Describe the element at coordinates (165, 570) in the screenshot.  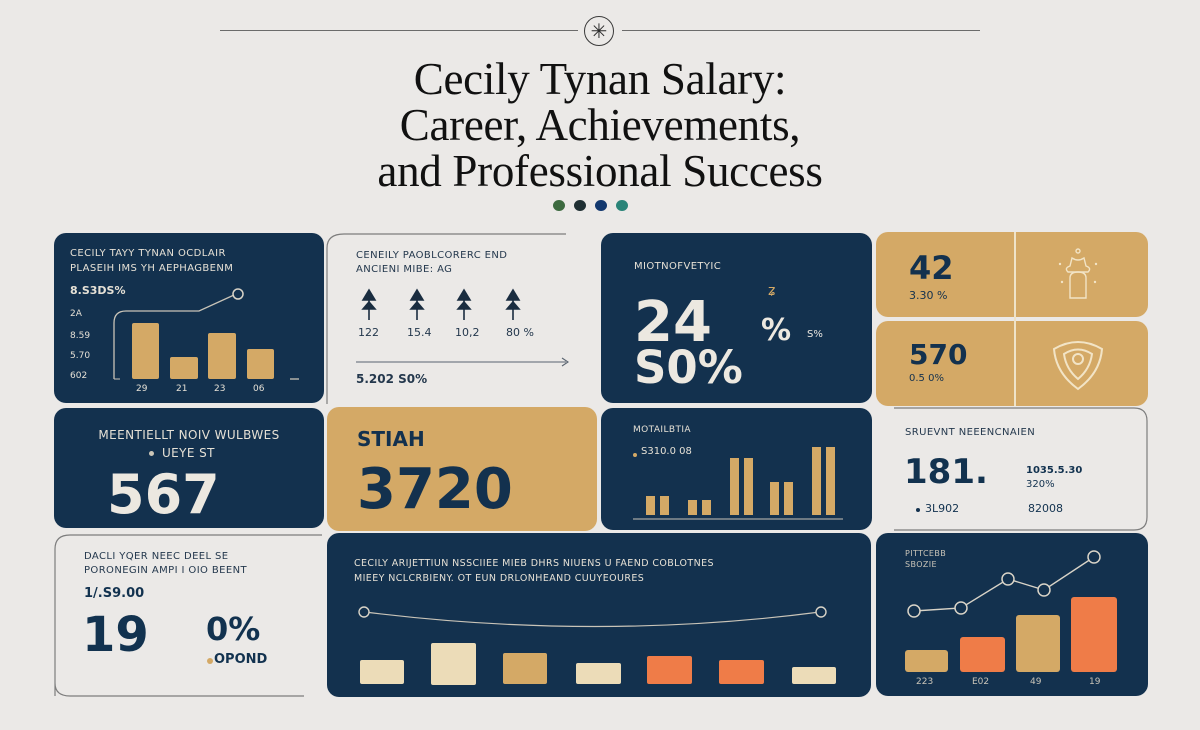
I see `card-label: PORONEGIN AMPI I OIO BEENT` at that location.